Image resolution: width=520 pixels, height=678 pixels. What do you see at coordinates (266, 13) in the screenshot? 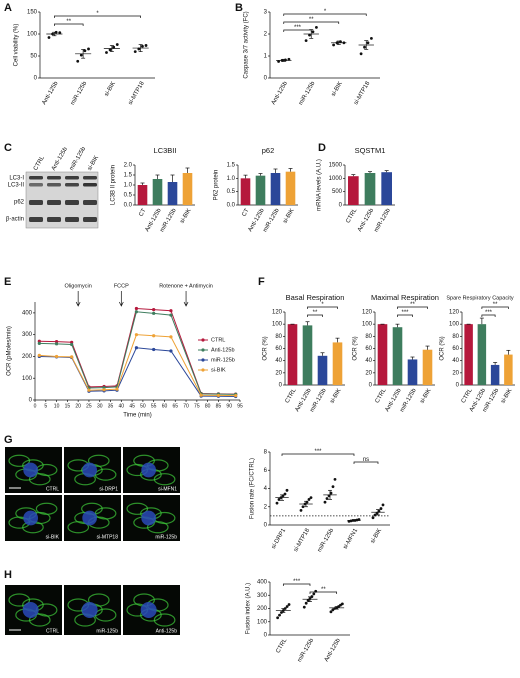
I see `y-tick-label: 3` at bounding box center [266, 13].